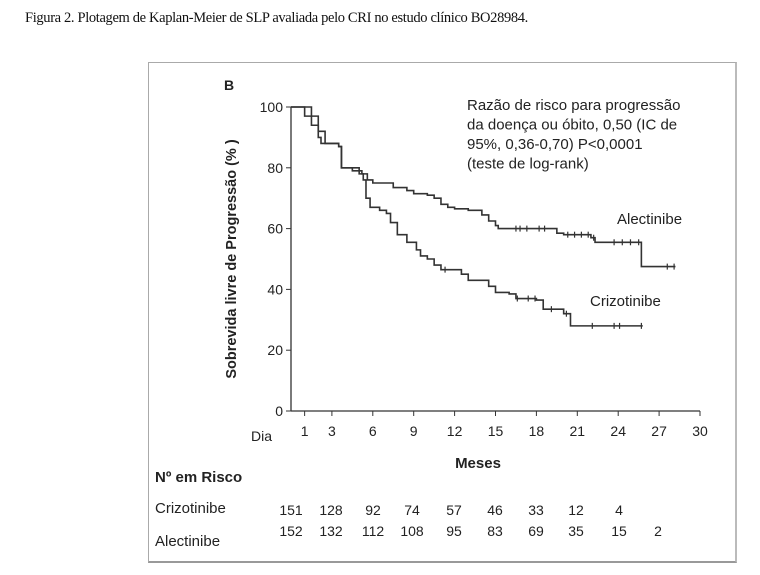  Describe the element at coordinates (625, 301) in the screenshot. I see `series-label: Crizotinibe` at that location.